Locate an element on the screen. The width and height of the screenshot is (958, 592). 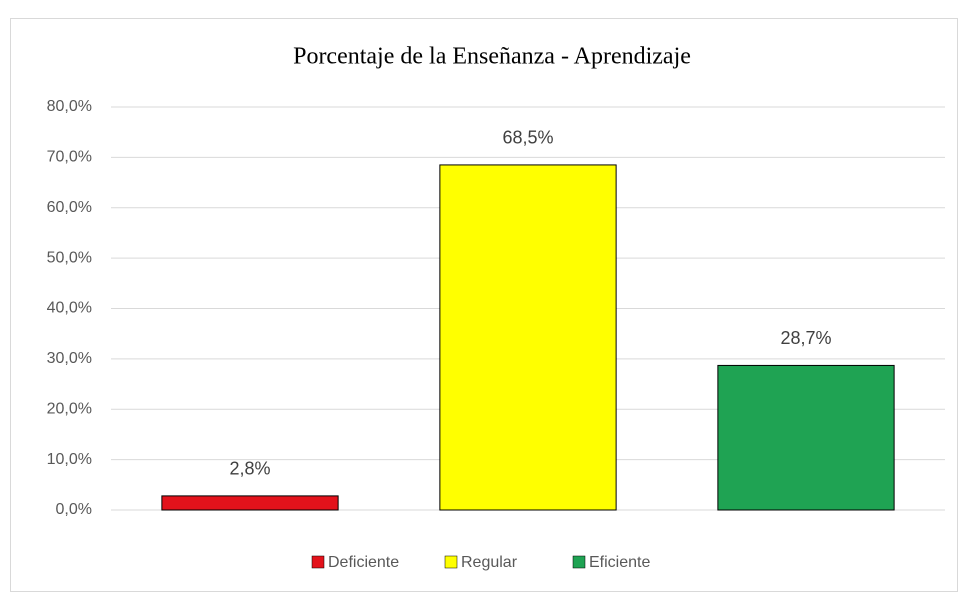
y-tick-label: 30,0% is located at coordinates (69, 358).